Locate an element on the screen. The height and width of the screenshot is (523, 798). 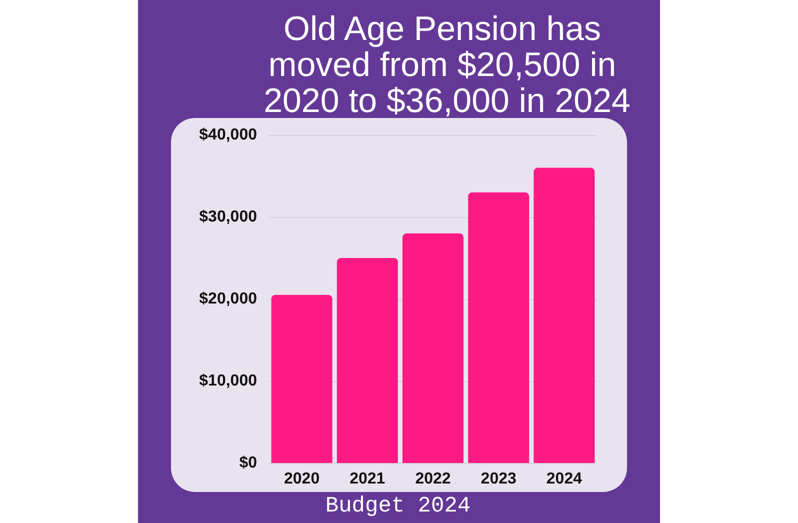
x-tick-label: 2024 is located at coordinates (564, 479).